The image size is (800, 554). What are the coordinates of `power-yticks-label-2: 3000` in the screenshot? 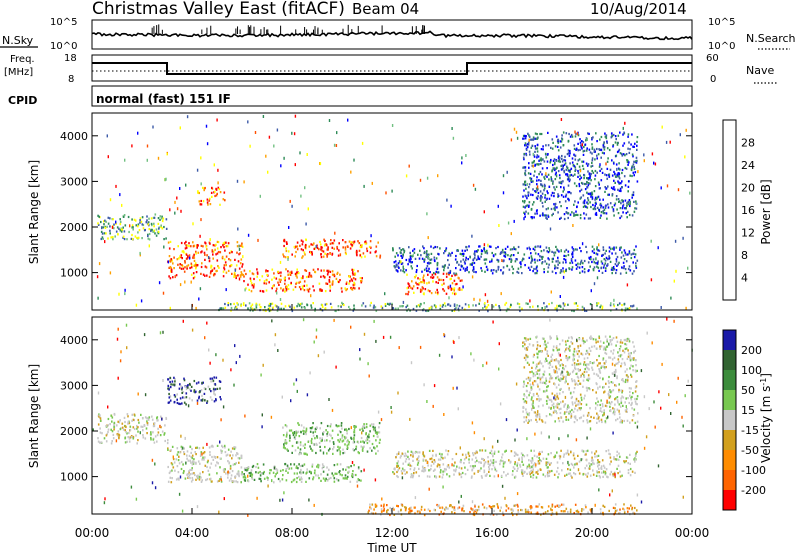 It's located at (74, 181).